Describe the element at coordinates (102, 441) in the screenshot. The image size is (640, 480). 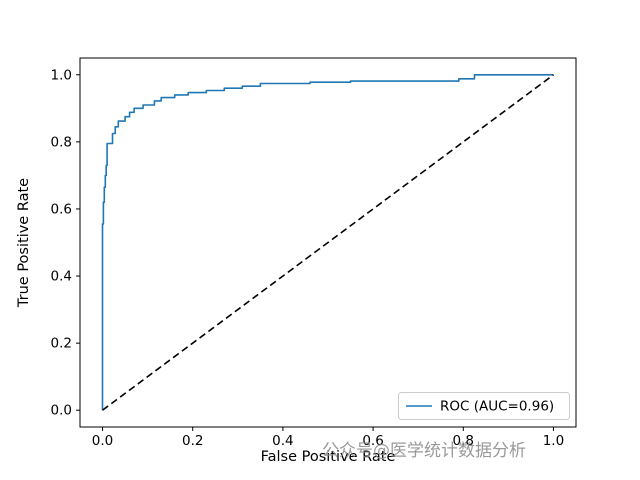
I see `x-tick-label: 0.0` at that location.